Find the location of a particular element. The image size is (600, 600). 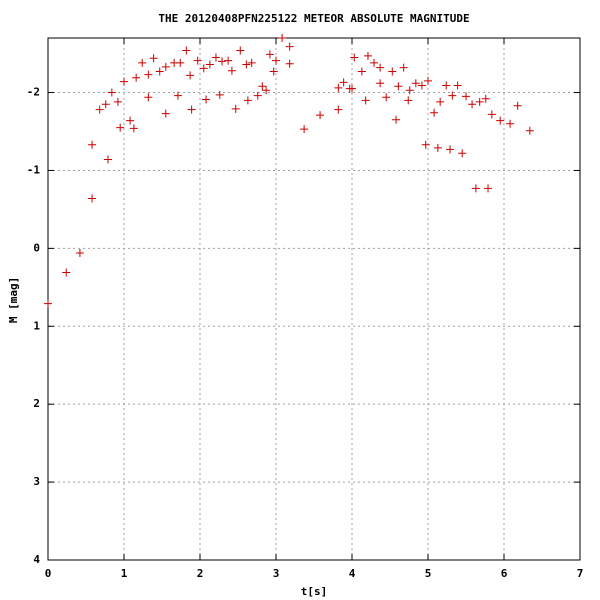

x-tick-label: 7 is located at coordinates (580, 573).